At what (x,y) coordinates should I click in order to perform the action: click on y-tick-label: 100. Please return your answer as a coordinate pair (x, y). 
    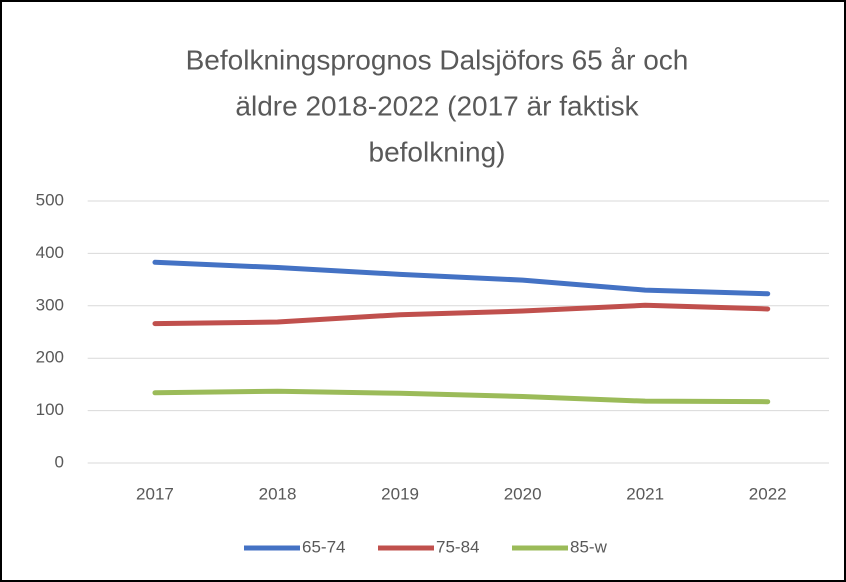
    Looking at the image, I should click on (50, 409).